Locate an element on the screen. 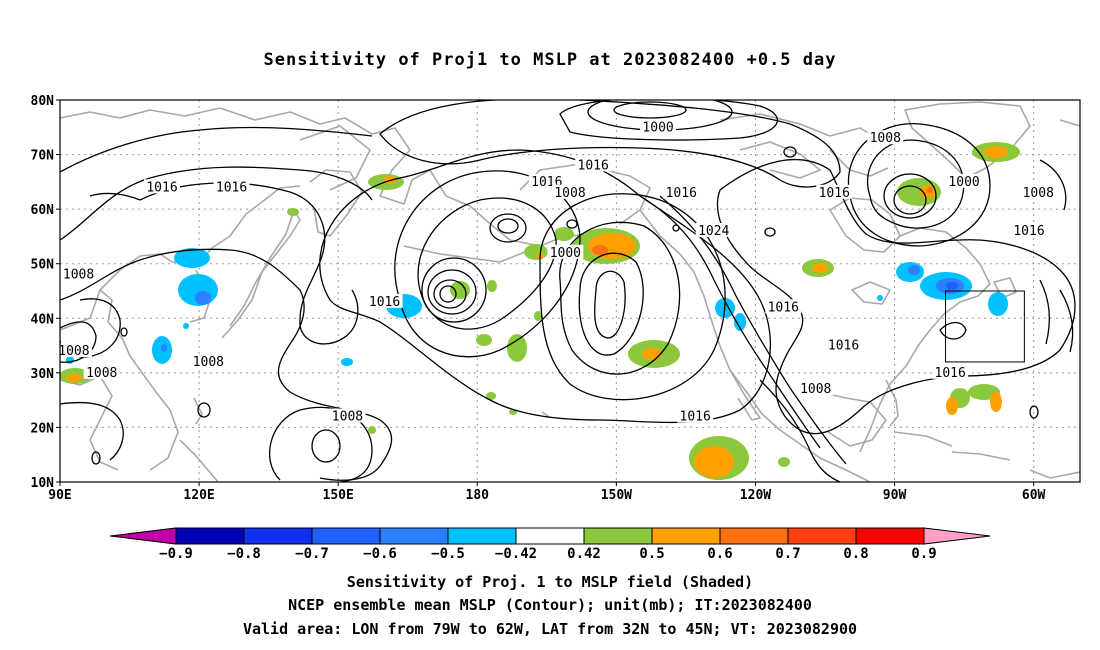 This screenshot has height=650, width=1100. lat-tick-label: 80N is located at coordinates (43, 101).